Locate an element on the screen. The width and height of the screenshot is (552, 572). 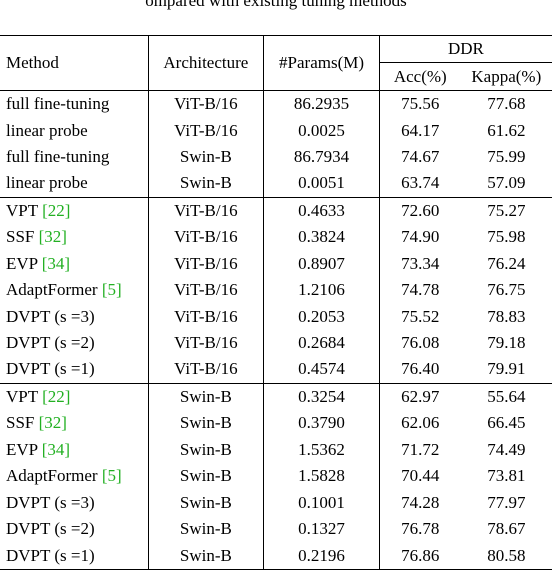
cell-acc: 62.06 is located at coordinates (419, 423).